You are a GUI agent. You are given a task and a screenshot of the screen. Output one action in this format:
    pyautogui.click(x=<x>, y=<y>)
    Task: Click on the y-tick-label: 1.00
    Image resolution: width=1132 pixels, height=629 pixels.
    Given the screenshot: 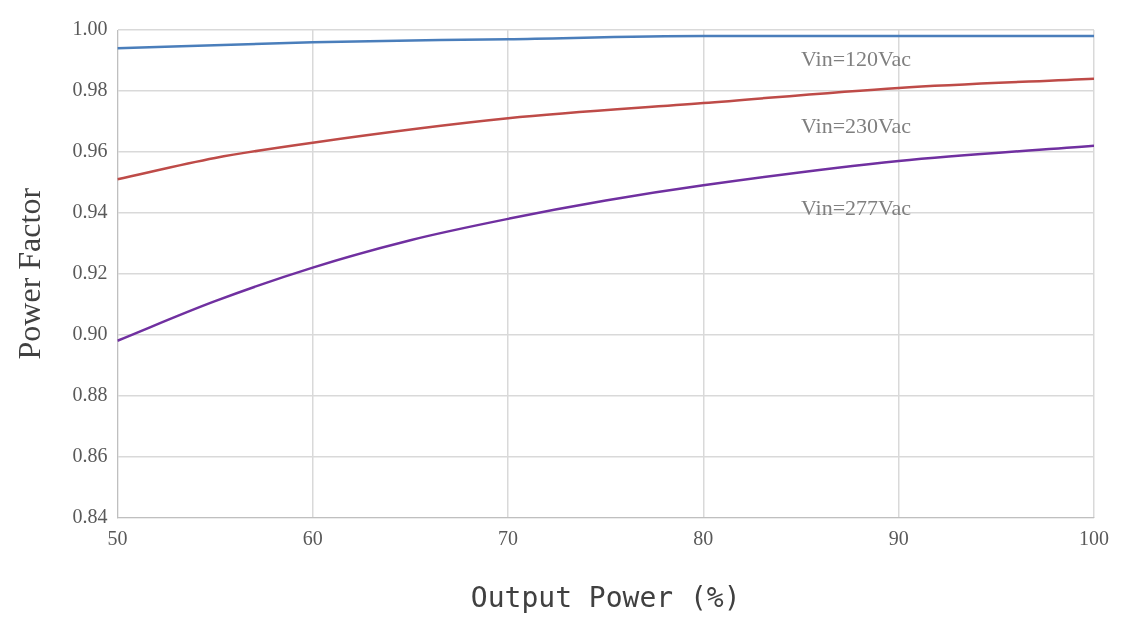 What is the action you would take?
    pyautogui.click(x=90, y=28)
    